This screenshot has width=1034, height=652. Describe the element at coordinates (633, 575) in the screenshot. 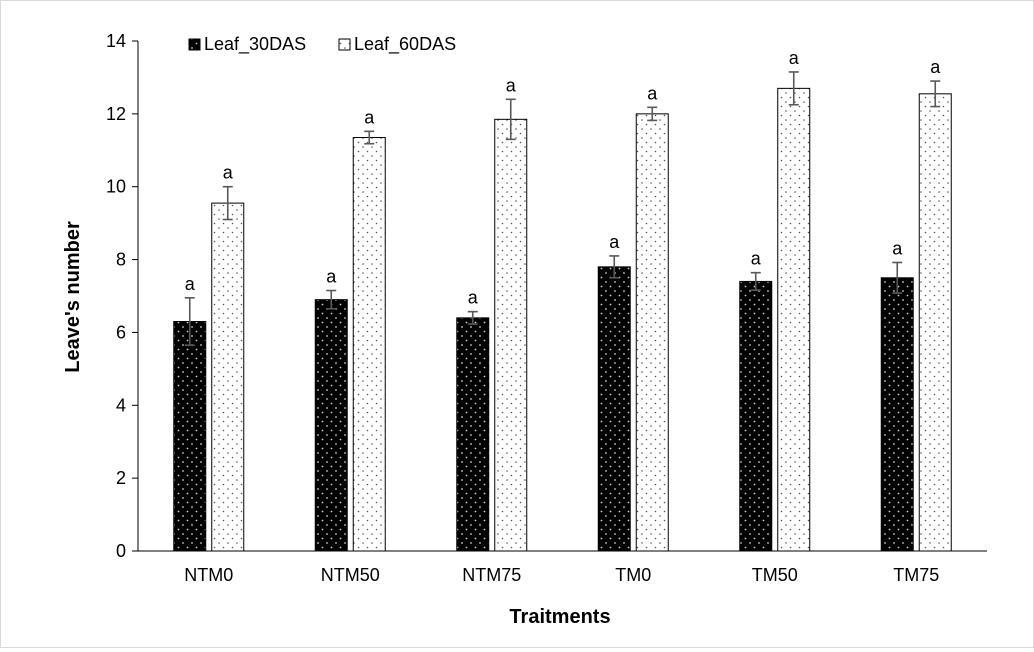

I see `x-tick-label: TM0` at that location.